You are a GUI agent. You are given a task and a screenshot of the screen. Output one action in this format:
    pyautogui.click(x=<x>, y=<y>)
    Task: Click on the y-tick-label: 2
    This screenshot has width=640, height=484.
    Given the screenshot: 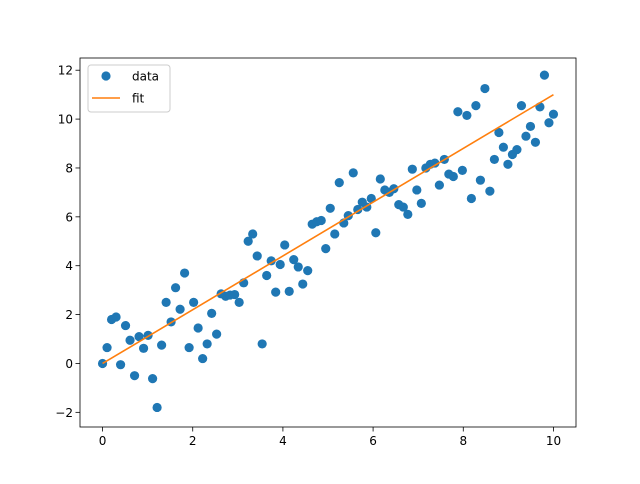 What is the action you would take?
    pyautogui.click(x=69, y=315)
    